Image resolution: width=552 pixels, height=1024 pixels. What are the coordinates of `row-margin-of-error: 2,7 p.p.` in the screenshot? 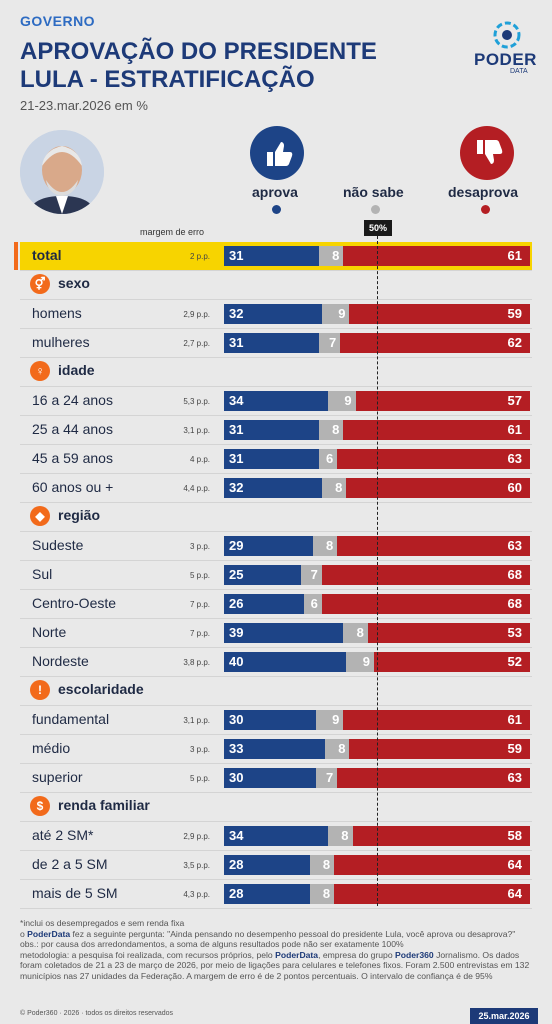 It's located at (196, 343).